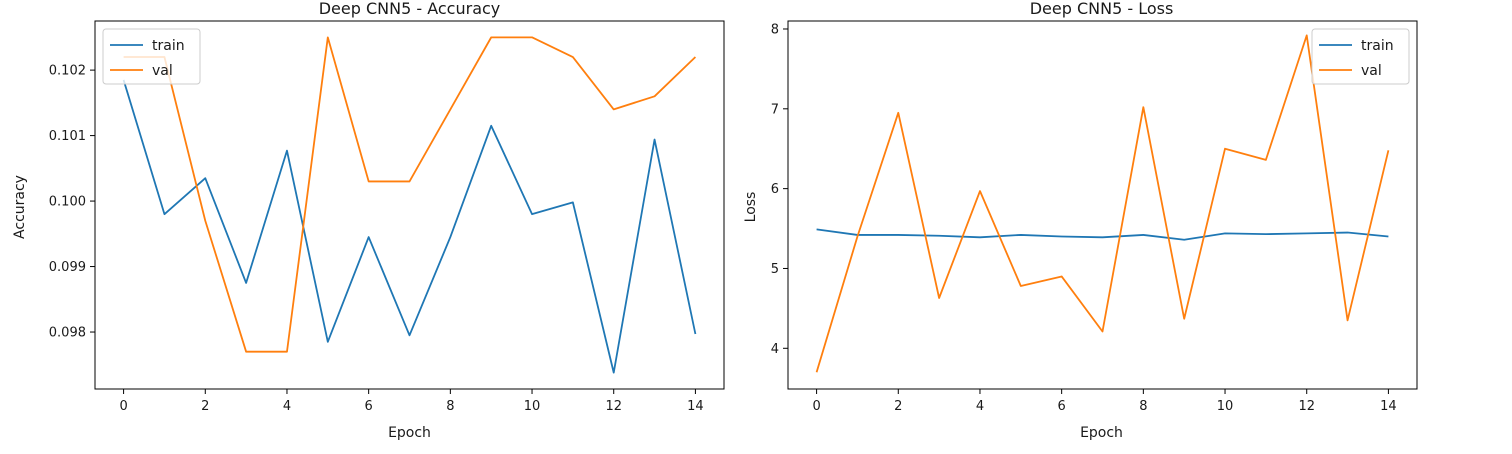 Image resolution: width=1512 pixels, height=454 pixels. What do you see at coordinates (67, 71) in the screenshot?
I see `y-tick-label: 0.102` at bounding box center [67, 71].